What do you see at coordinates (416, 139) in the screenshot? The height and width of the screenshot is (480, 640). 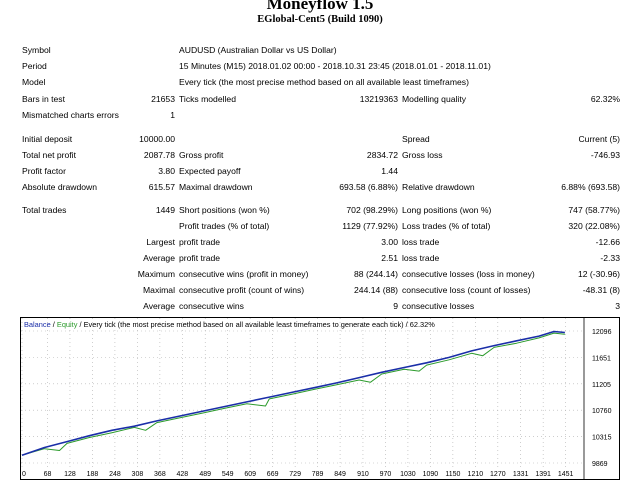 I see `spread-label: Spread` at bounding box center [416, 139].